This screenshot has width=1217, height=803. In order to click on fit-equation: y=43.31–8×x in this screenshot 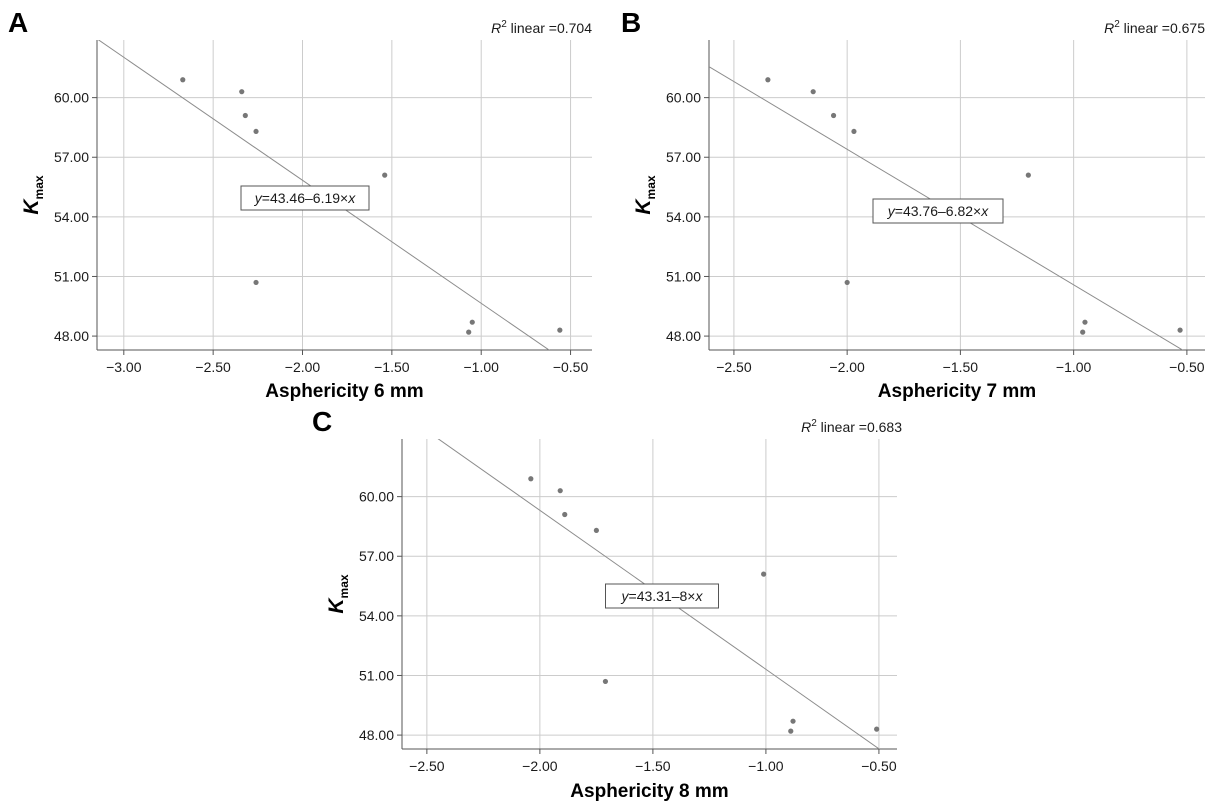, I will do `click(662, 596)`.